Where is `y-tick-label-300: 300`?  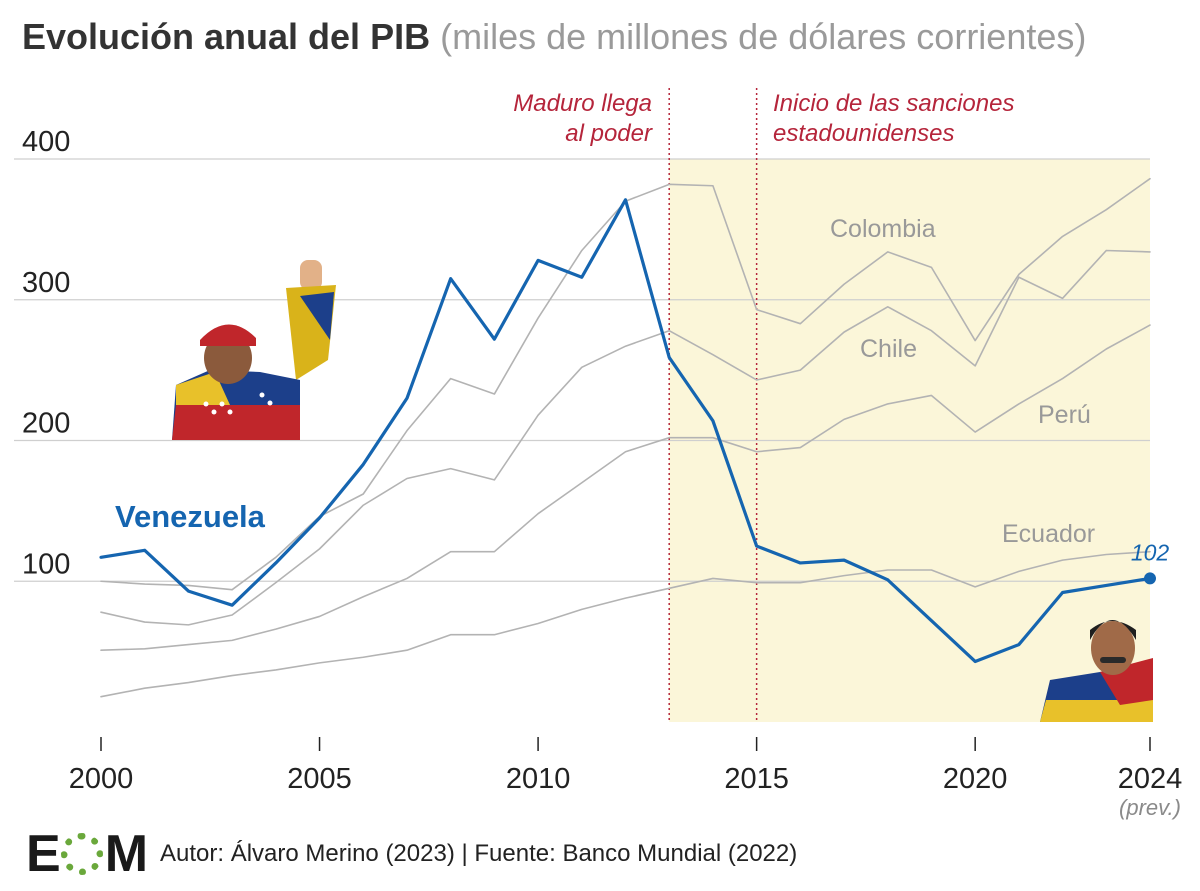
y-tick-label-300: 300 is located at coordinates (46, 283).